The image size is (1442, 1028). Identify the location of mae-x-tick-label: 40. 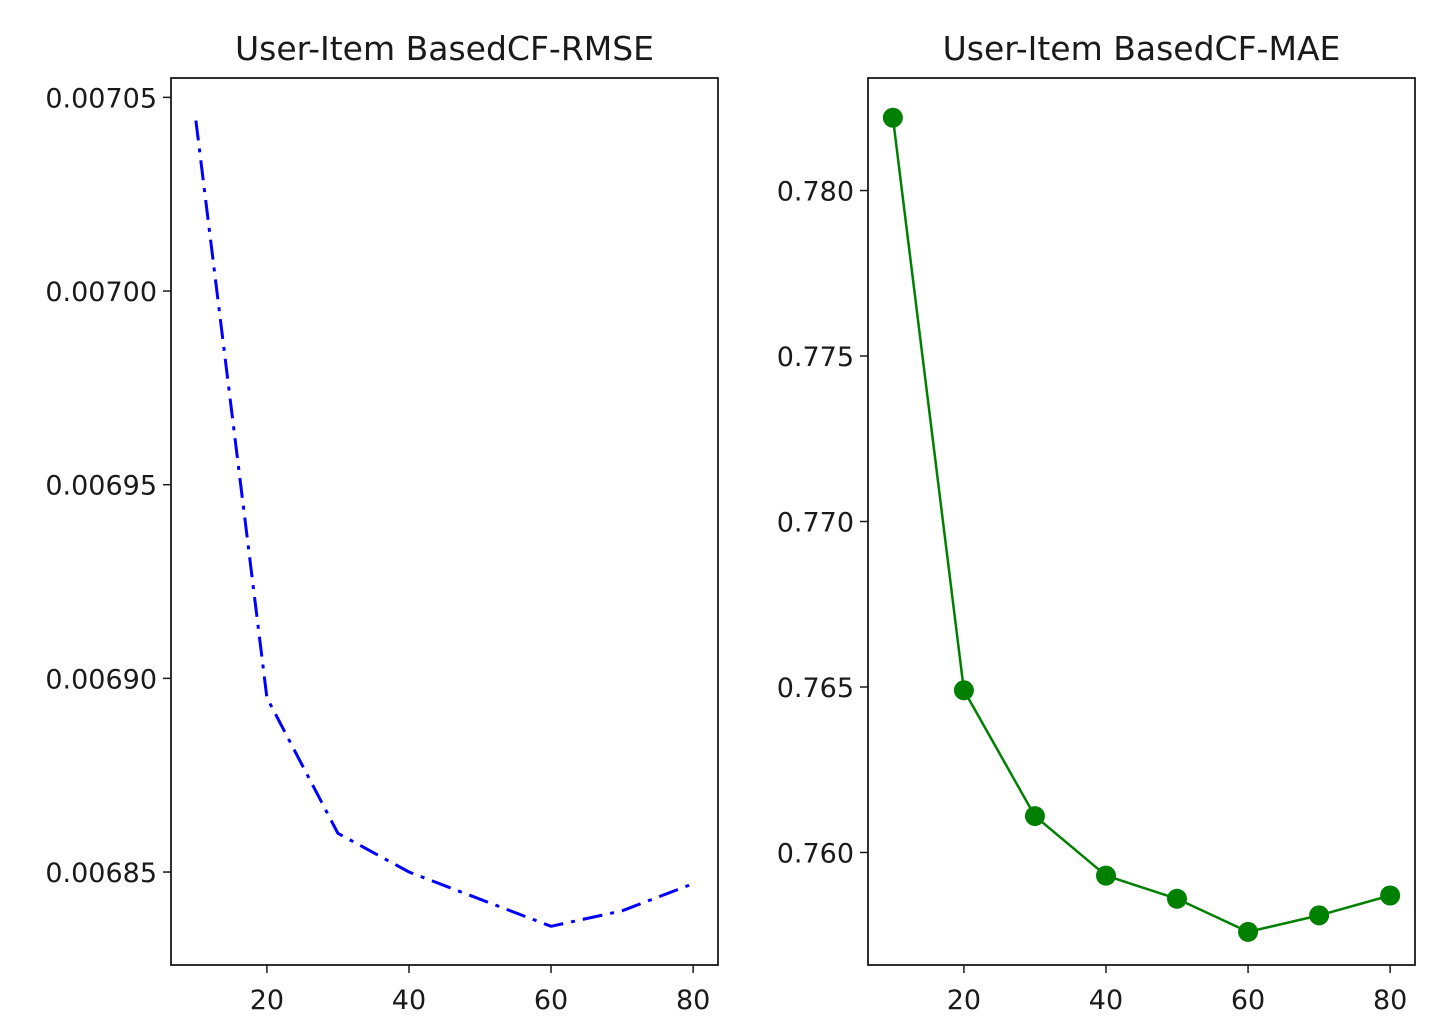
(1106, 1000).